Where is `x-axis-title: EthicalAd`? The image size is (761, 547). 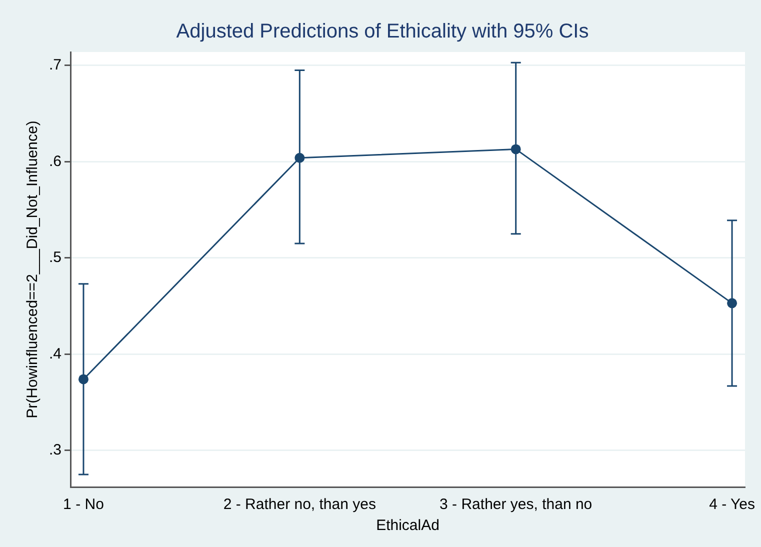
x-axis-title: EthicalAd is located at coordinates (408, 525).